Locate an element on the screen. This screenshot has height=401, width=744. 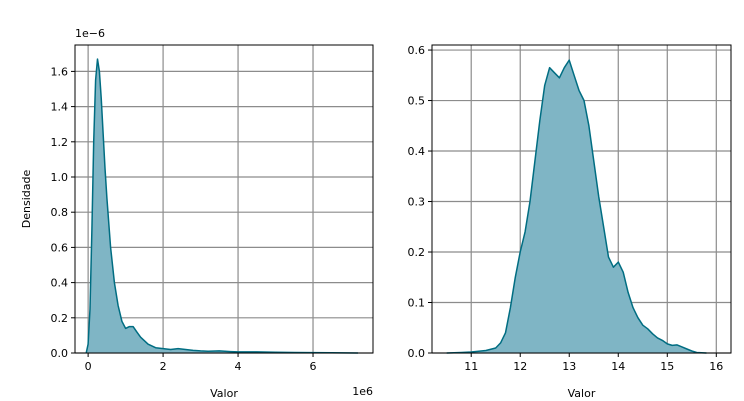
y-tick-label: 1.4 is located at coordinates (60, 107).